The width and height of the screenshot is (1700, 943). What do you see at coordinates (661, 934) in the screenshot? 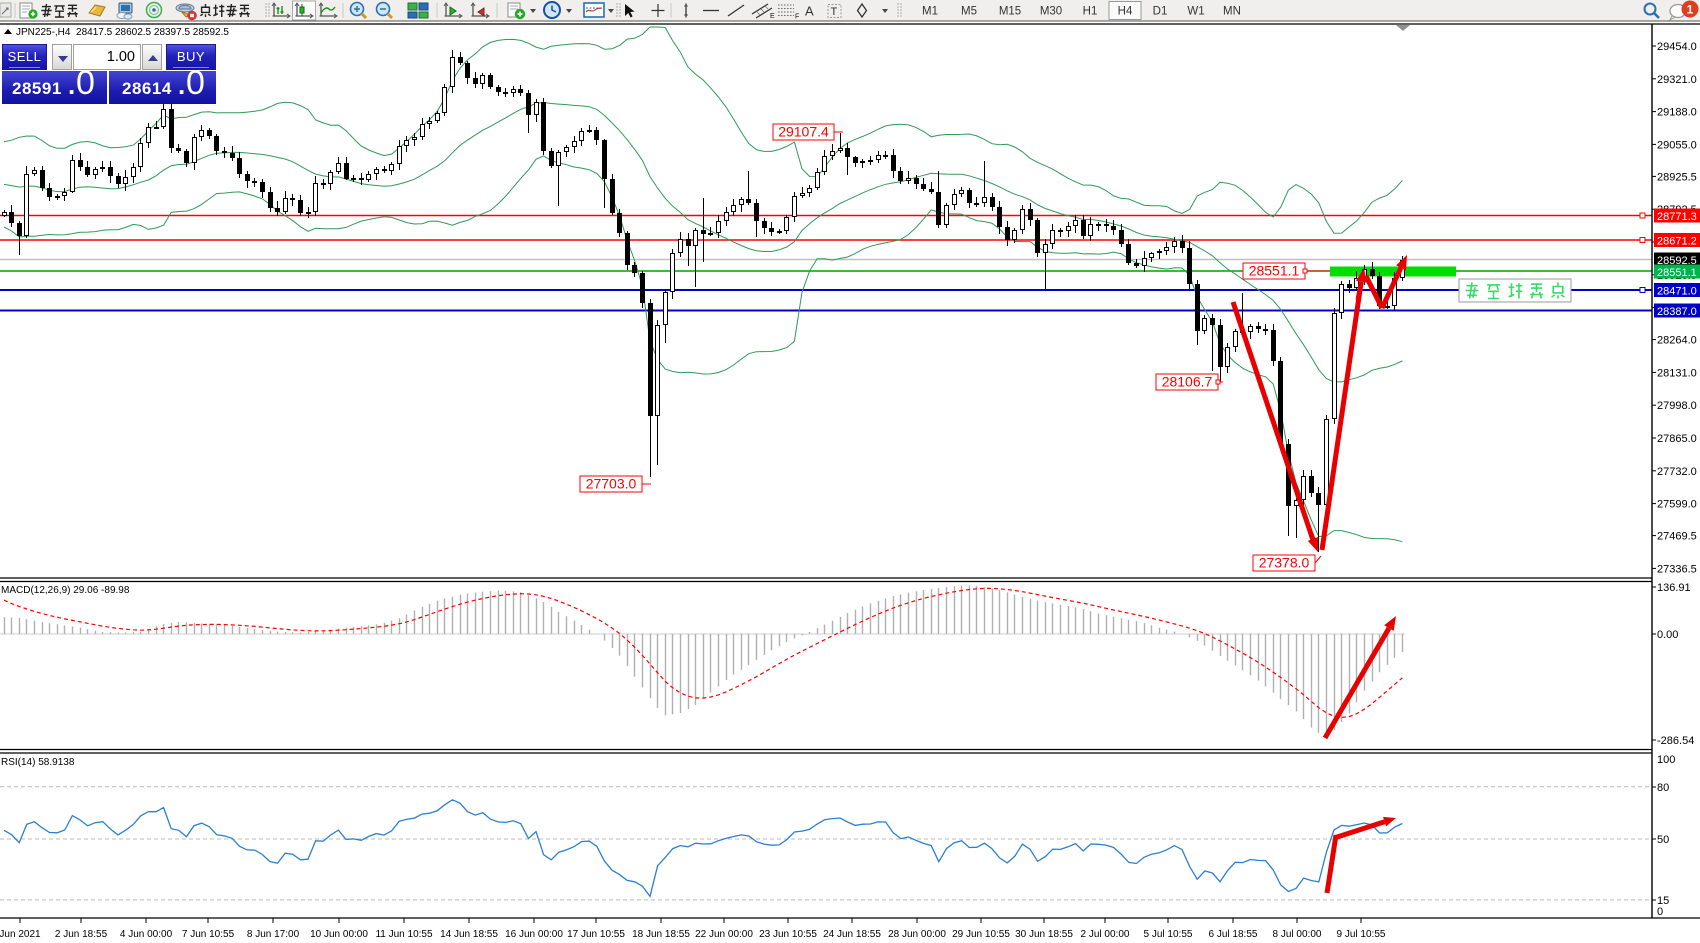
I see `svg-text: 18 Jun 18:55` at bounding box center [661, 934].